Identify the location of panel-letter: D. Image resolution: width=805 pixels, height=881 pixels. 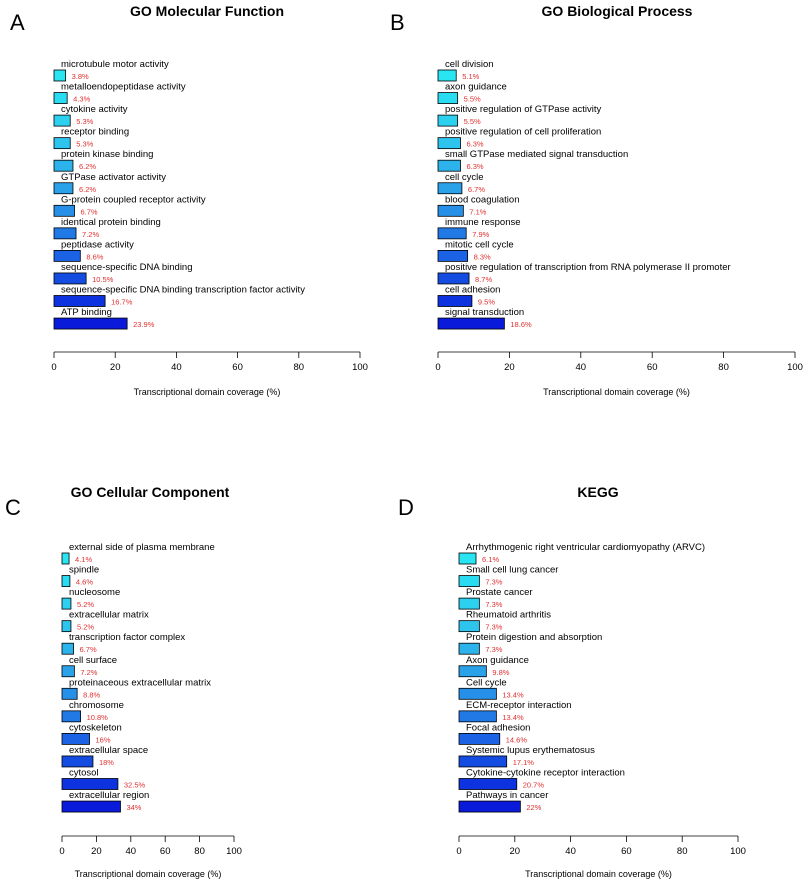
(406, 507).